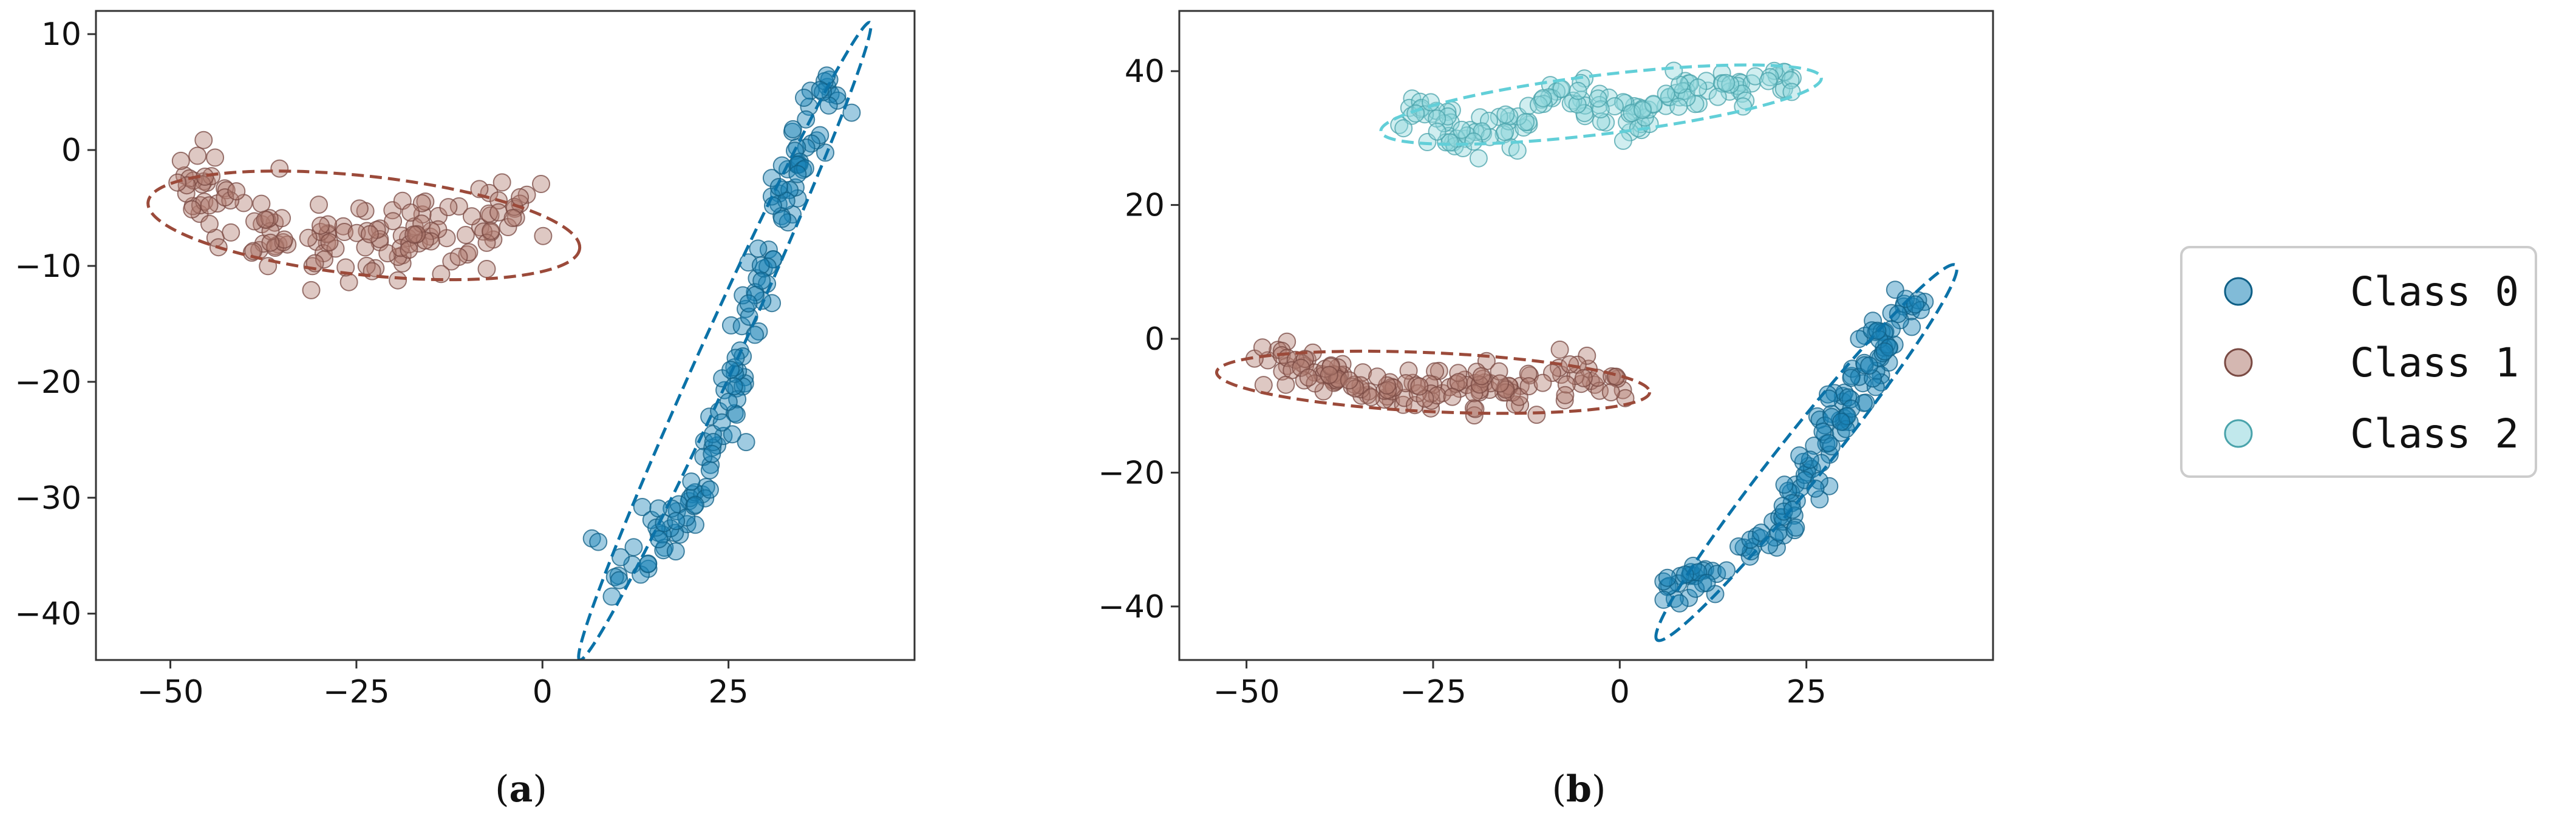 This screenshot has height=830, width=2576. I want to click on ellipse-class1, so click(364, 225).